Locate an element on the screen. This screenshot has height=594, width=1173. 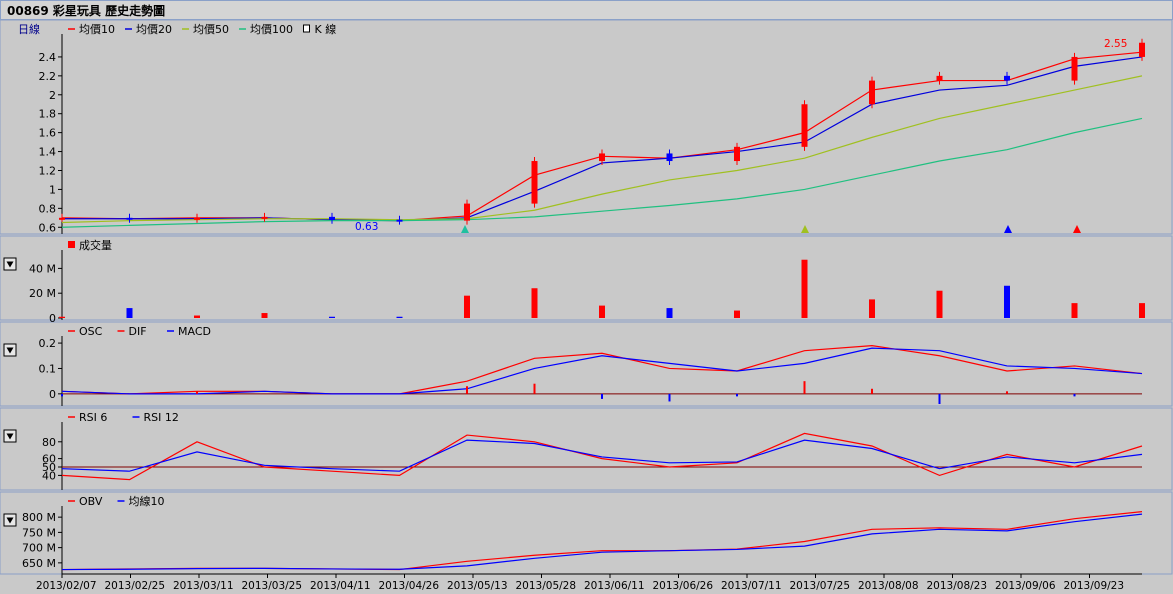
y-tick-label-price: 1.8 is located at coordinates (48, 114).